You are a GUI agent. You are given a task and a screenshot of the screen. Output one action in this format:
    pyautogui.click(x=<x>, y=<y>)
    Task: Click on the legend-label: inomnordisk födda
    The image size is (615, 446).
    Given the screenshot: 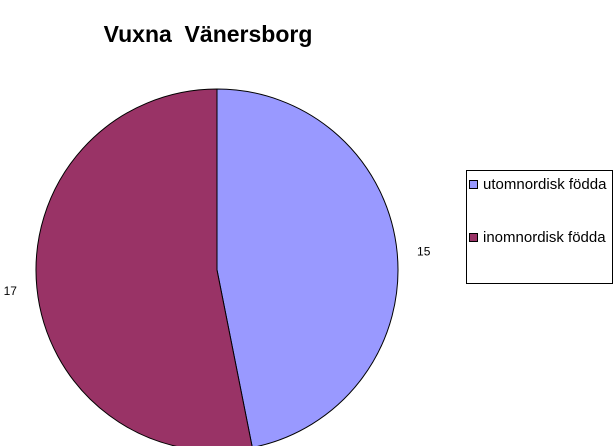 What is the action you would take?
    pyautogui.click(x=544, y=237)
    